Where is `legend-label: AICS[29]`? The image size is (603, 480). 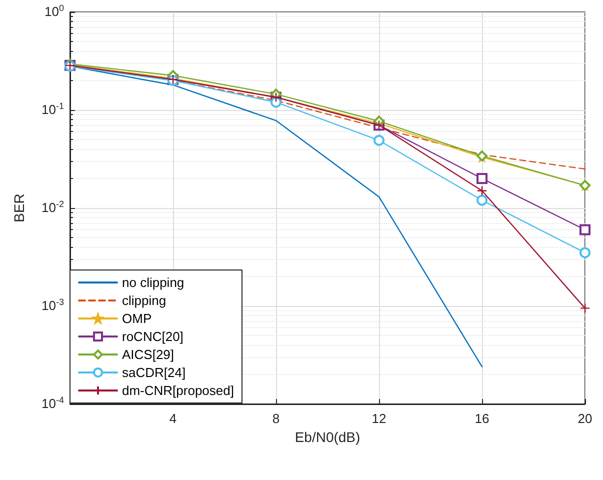 legend-label: AICS[29] is located at coordinates (148, 354).